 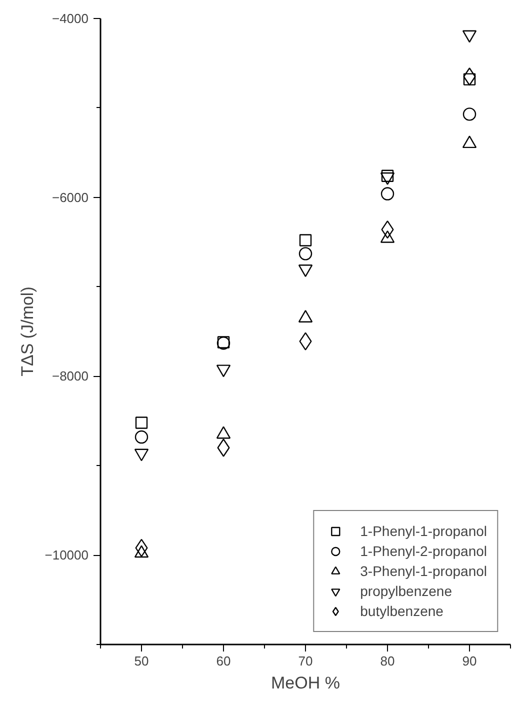 What do you see at coordinates (141, 661) in the screenshot?
I see `x-tick-label: 50` at bounding box center [141, 661].